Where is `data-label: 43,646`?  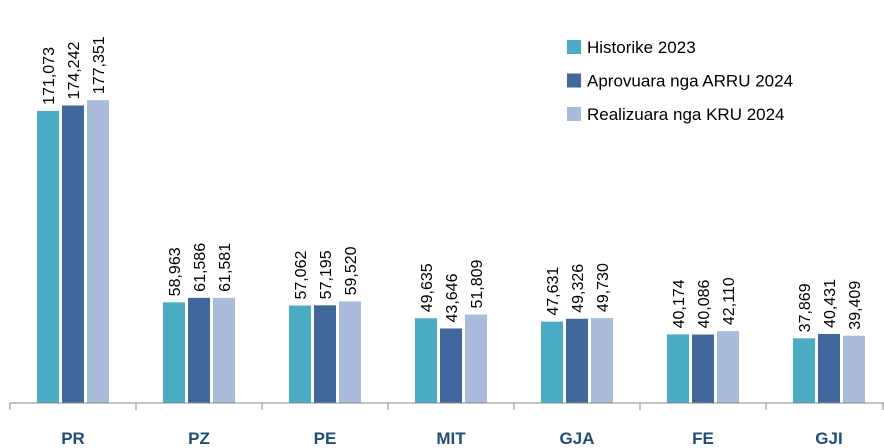 data-label: 43,646 is located at coordinates (452, 297).